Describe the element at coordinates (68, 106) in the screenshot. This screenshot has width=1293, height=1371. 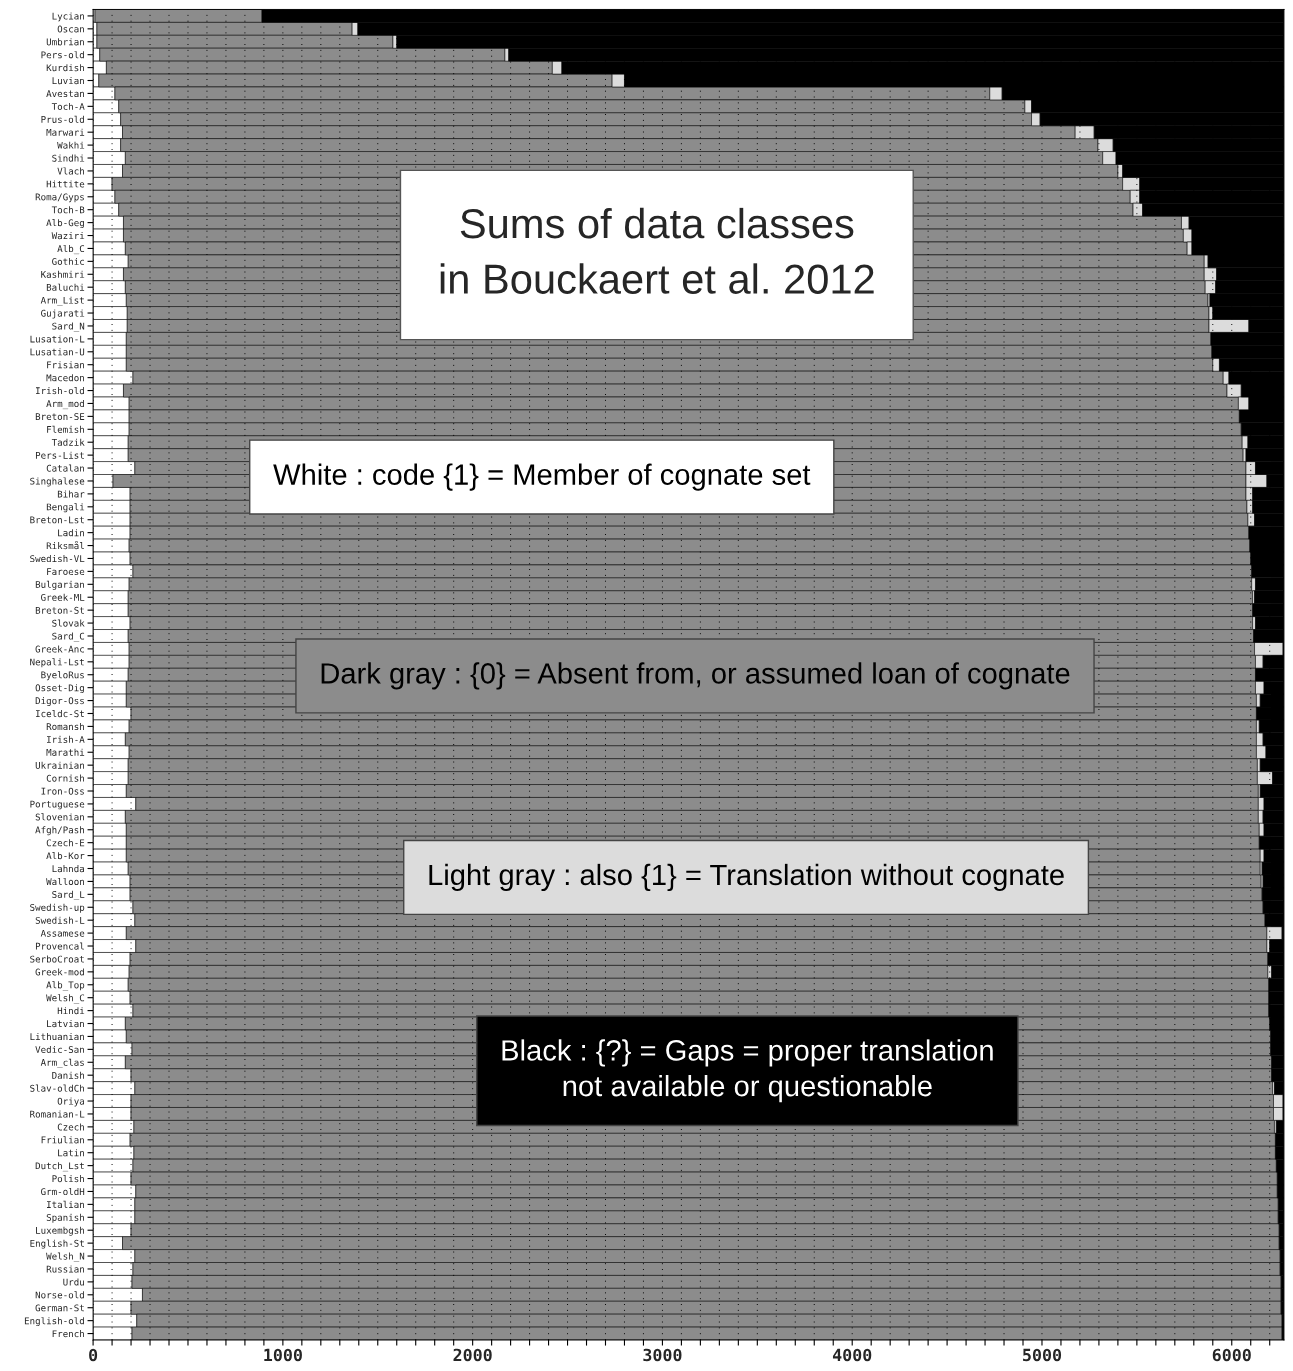
I see `y-tick-label: Toch-A` at that location.